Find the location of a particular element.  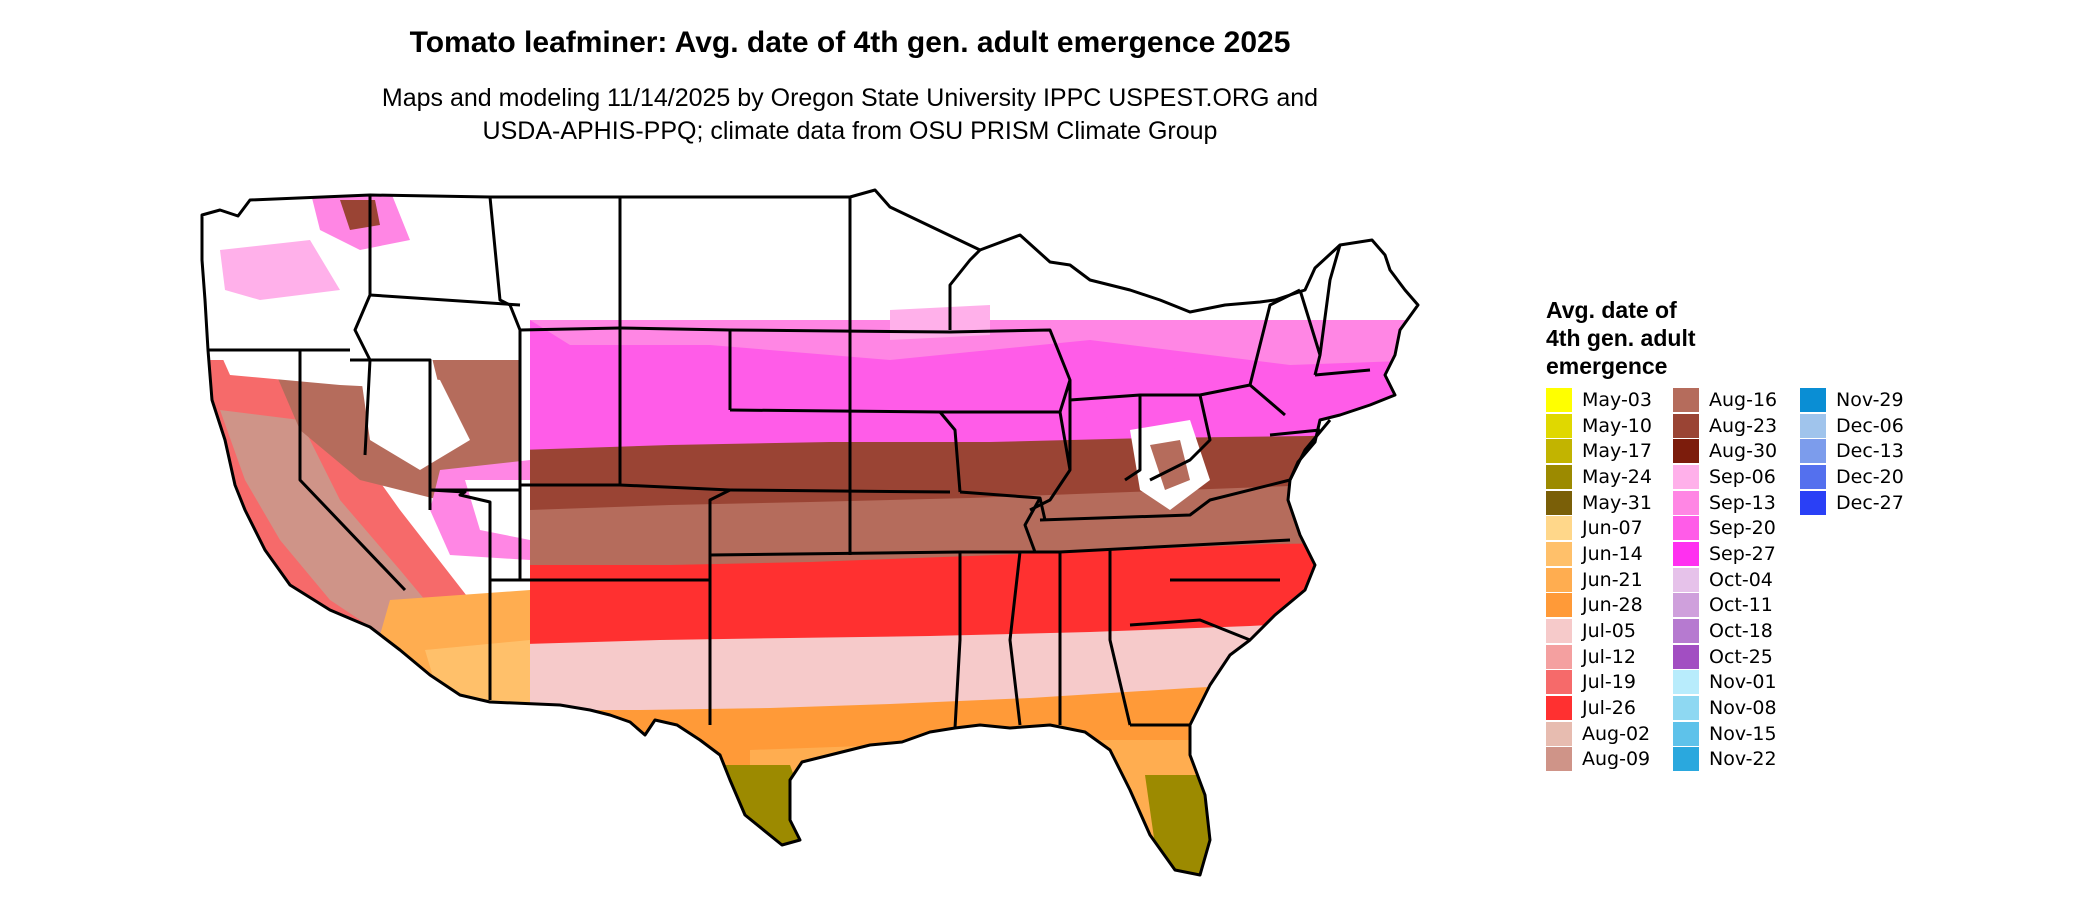

legend-item: Nov-15 is located at coordinates (1725, 734).